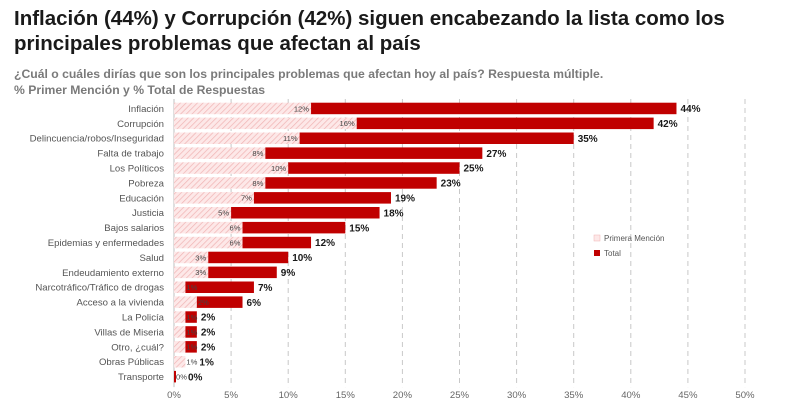 The width and height of the screenshot is (800, 410). I want to click on category-label: Bajos salarios, so click(134, 228).